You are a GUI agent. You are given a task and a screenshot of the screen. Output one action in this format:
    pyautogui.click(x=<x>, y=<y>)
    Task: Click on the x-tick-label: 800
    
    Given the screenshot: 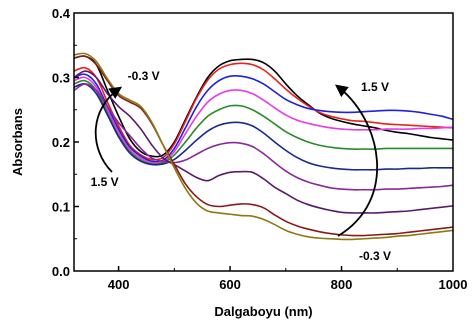 What is the action you would take?
    pyautogui.click(x=342, y=284)
    